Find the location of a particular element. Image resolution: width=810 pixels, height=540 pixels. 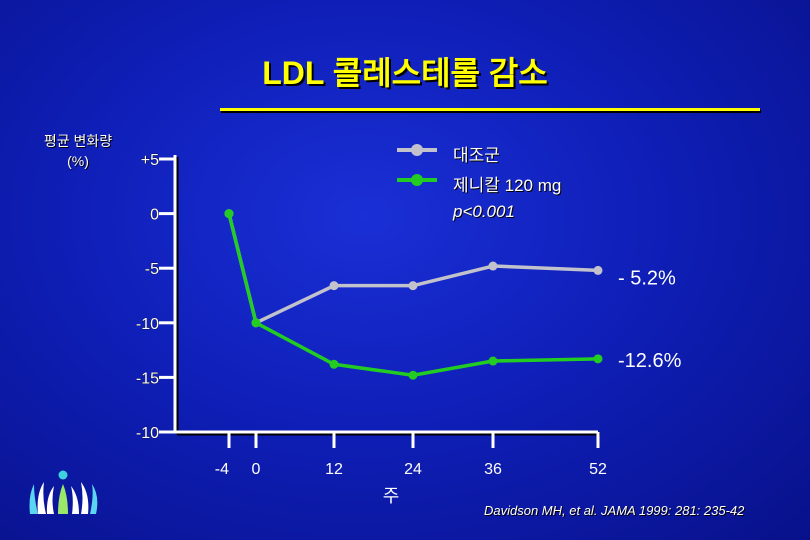

end-value-label: - 5.2% is located at coordinates (647, 278).